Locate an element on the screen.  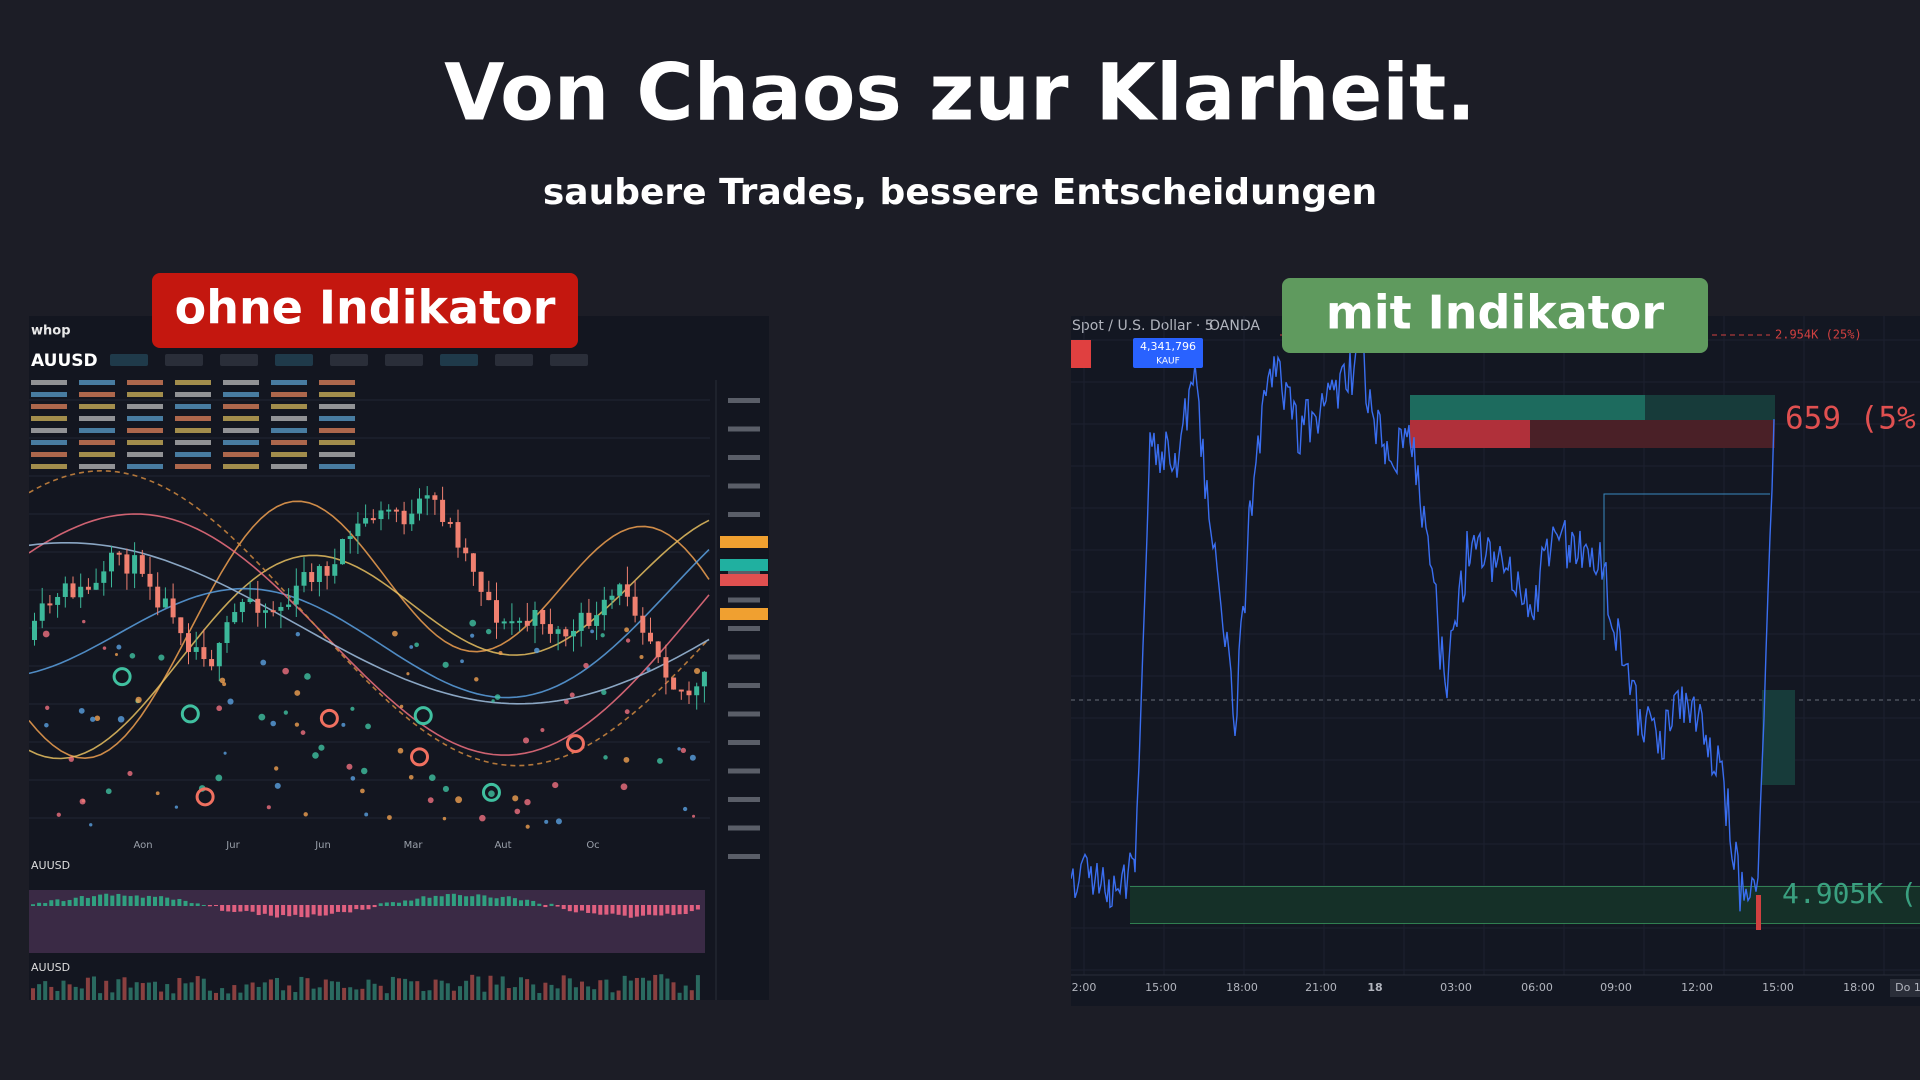
x-label: 21:00 is located at coordinates (1321, 987).